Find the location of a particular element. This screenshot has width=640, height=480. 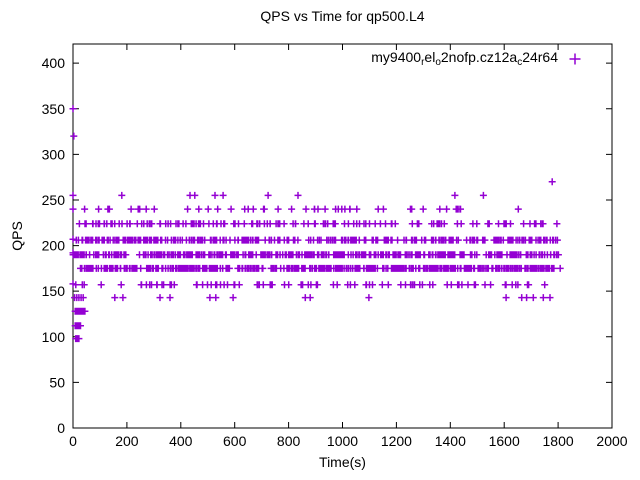

legend-series-label: my9400relo2nofp.cz12ac24r64 is located at coordinates (464, 58).